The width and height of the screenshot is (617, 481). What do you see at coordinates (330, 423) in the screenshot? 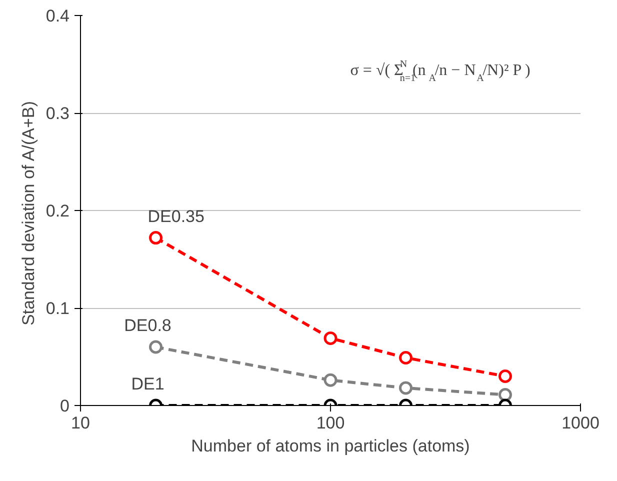
I see `x-tick-label: 100` at bounding box center [330, 423].